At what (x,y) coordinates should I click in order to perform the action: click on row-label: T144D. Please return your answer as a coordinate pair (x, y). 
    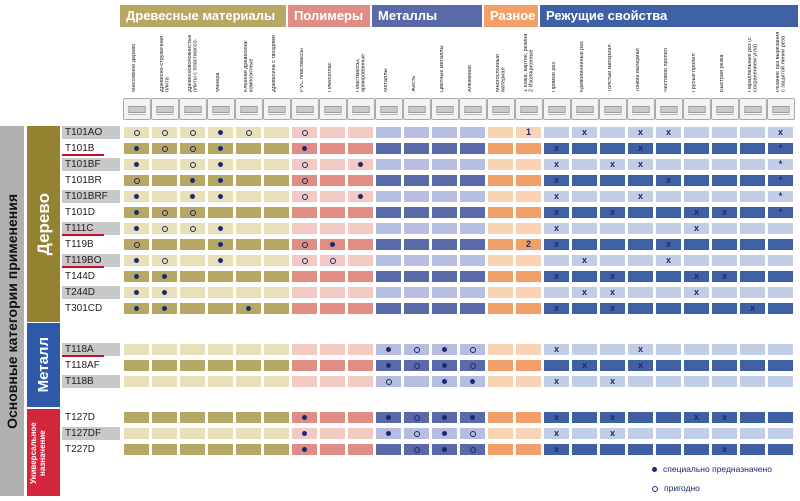
    Looking at the image, I should click on (91, 276).